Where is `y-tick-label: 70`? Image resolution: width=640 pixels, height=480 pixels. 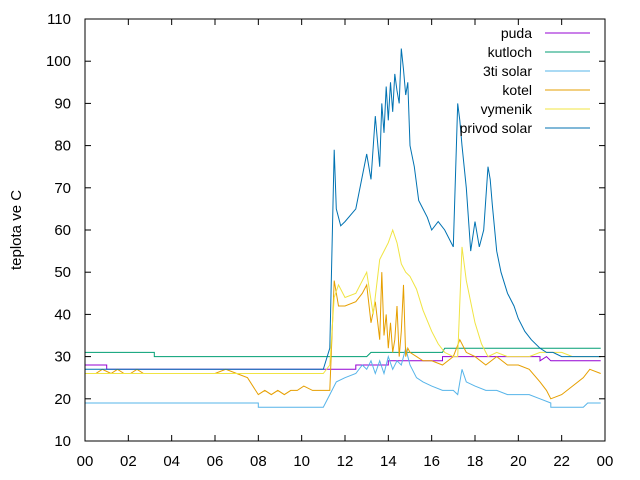
y-tick-label: 70 is located at coordinates (62, 188).